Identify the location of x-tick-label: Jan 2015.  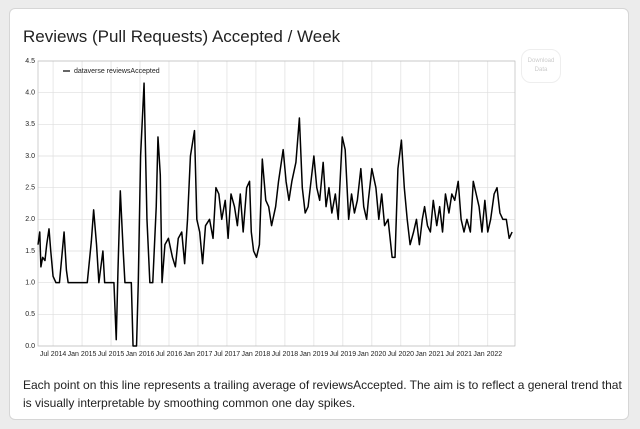
(82, 354).